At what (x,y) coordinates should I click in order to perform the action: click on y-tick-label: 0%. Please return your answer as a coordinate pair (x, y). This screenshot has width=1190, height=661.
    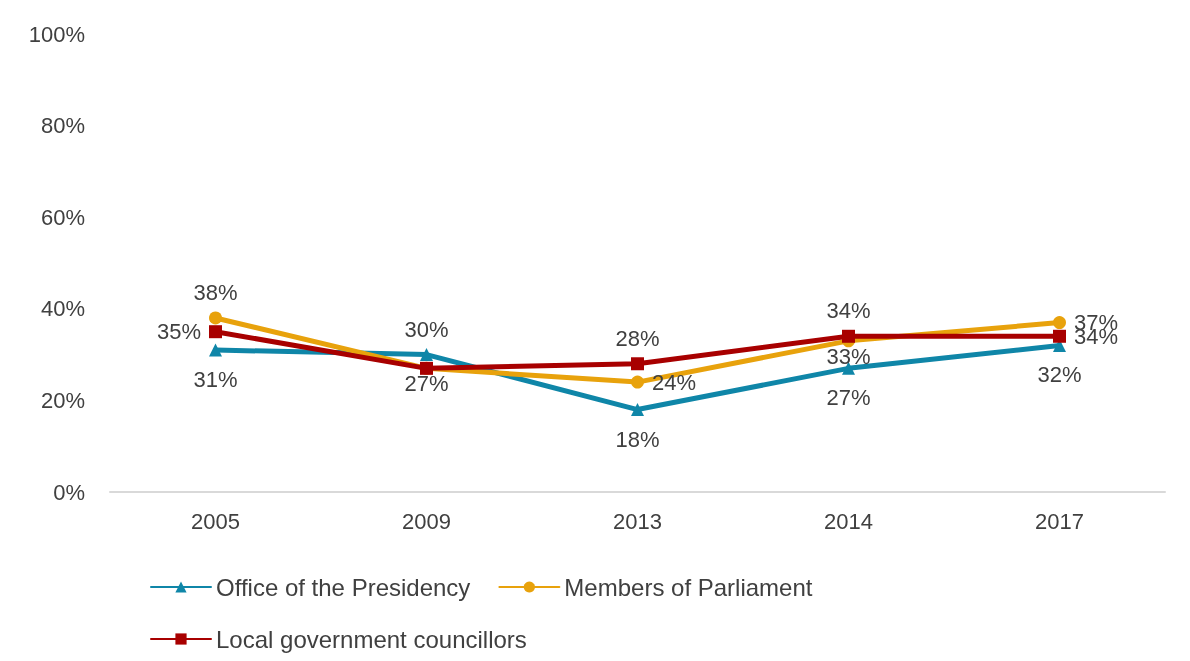
    Looking at the image, I should click on (69, 492).